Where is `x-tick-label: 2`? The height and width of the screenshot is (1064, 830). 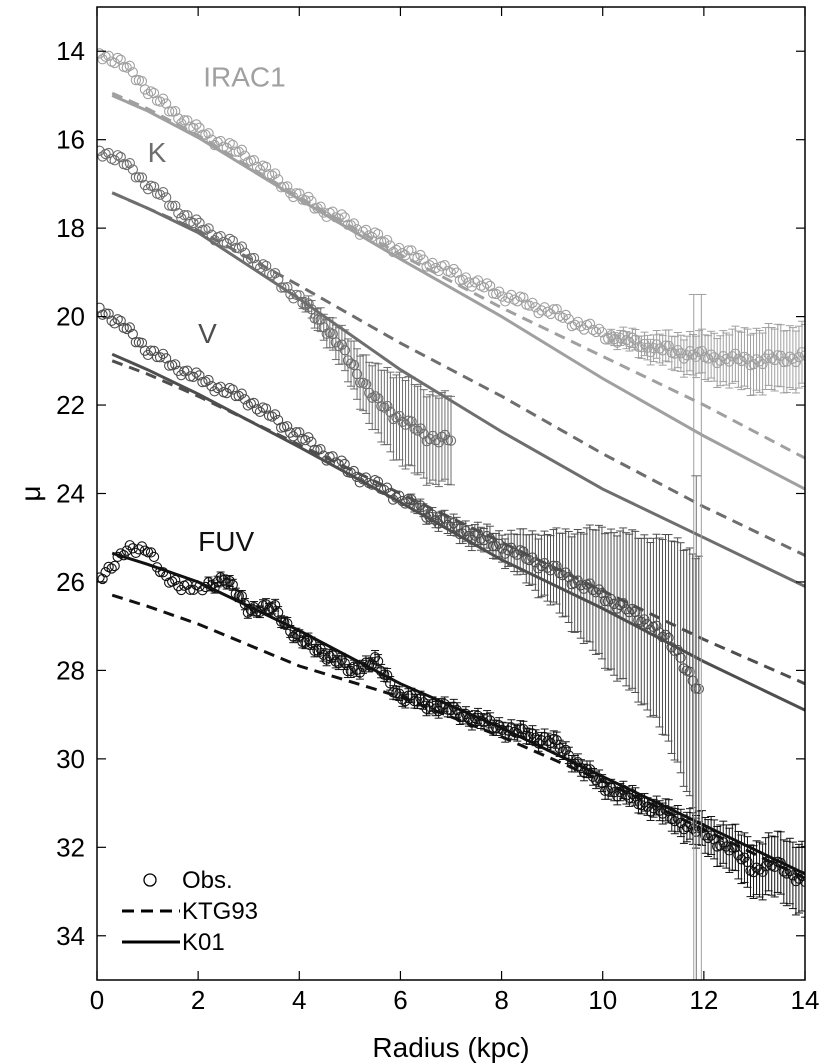 x-tick-label: 2 is located at coordinates (198, 1000).